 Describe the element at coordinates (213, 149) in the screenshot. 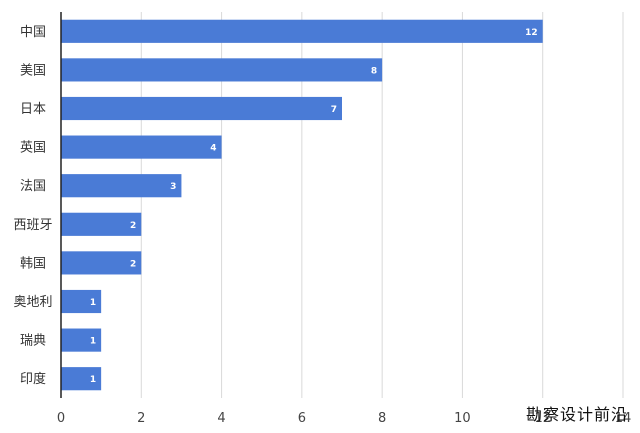

I see `bar-value-label: 4` at that location.